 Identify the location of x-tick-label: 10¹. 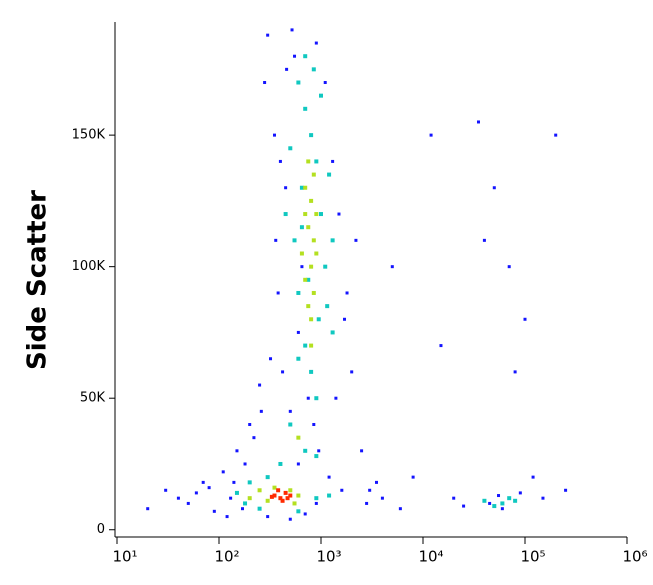
(124, 557).